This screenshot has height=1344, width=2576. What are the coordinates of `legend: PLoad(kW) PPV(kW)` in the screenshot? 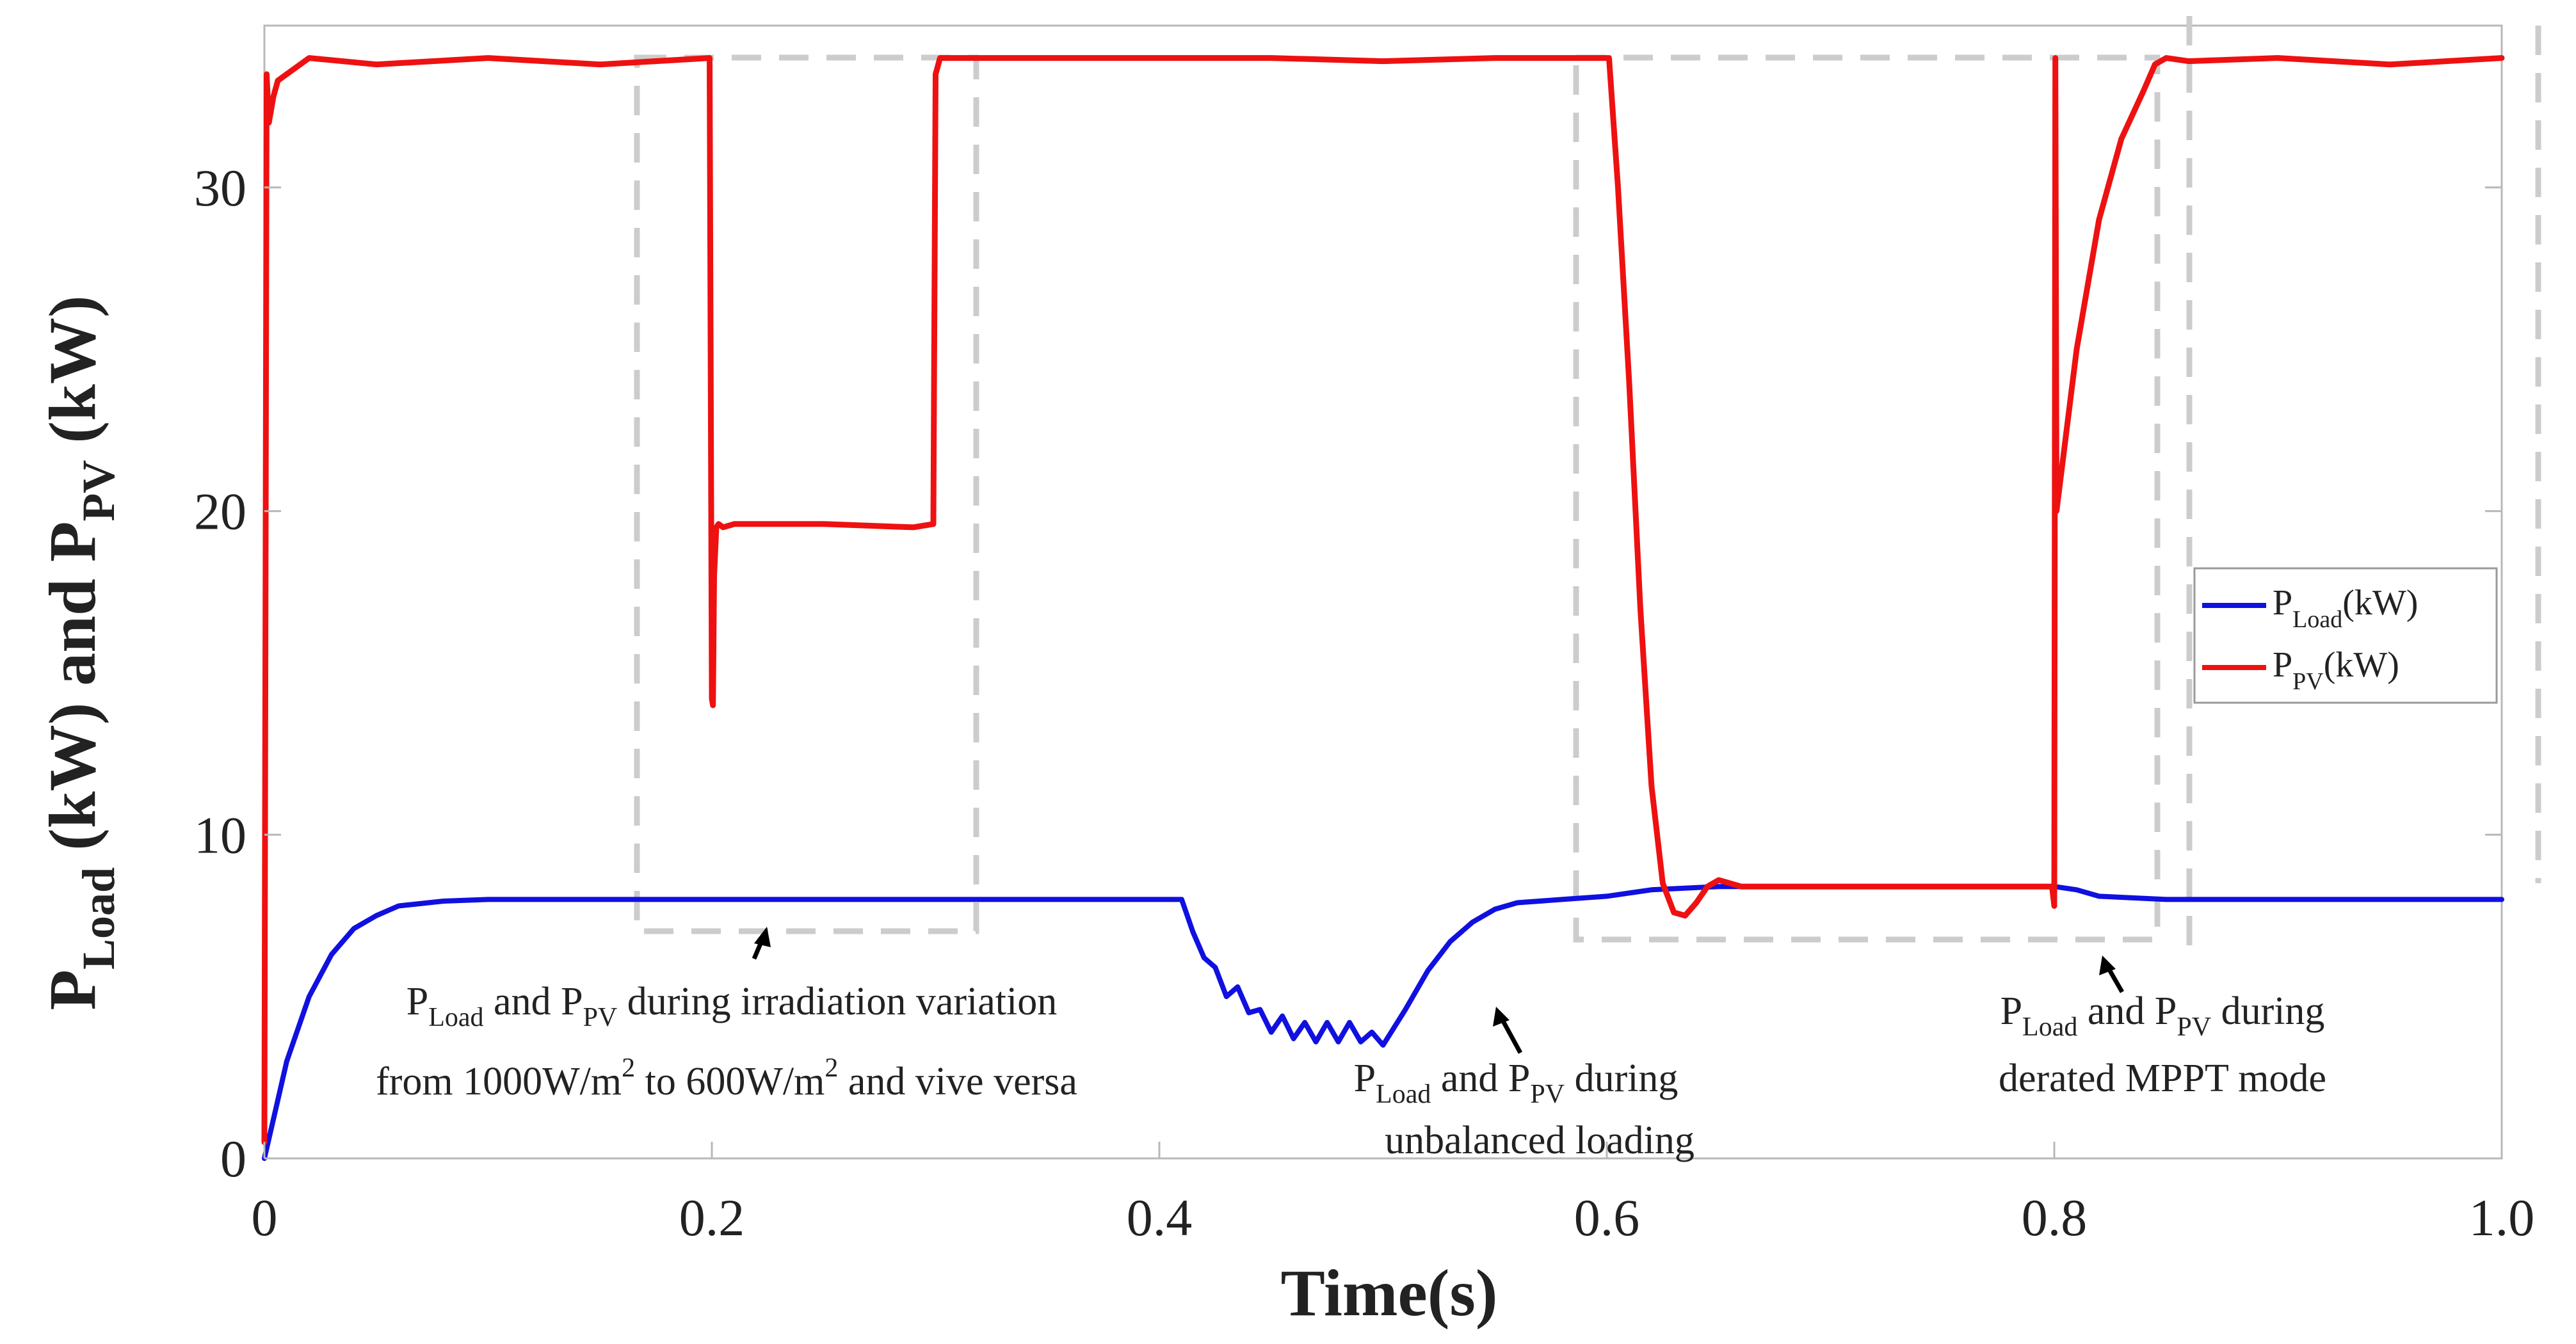 It's located at (2345, 635).